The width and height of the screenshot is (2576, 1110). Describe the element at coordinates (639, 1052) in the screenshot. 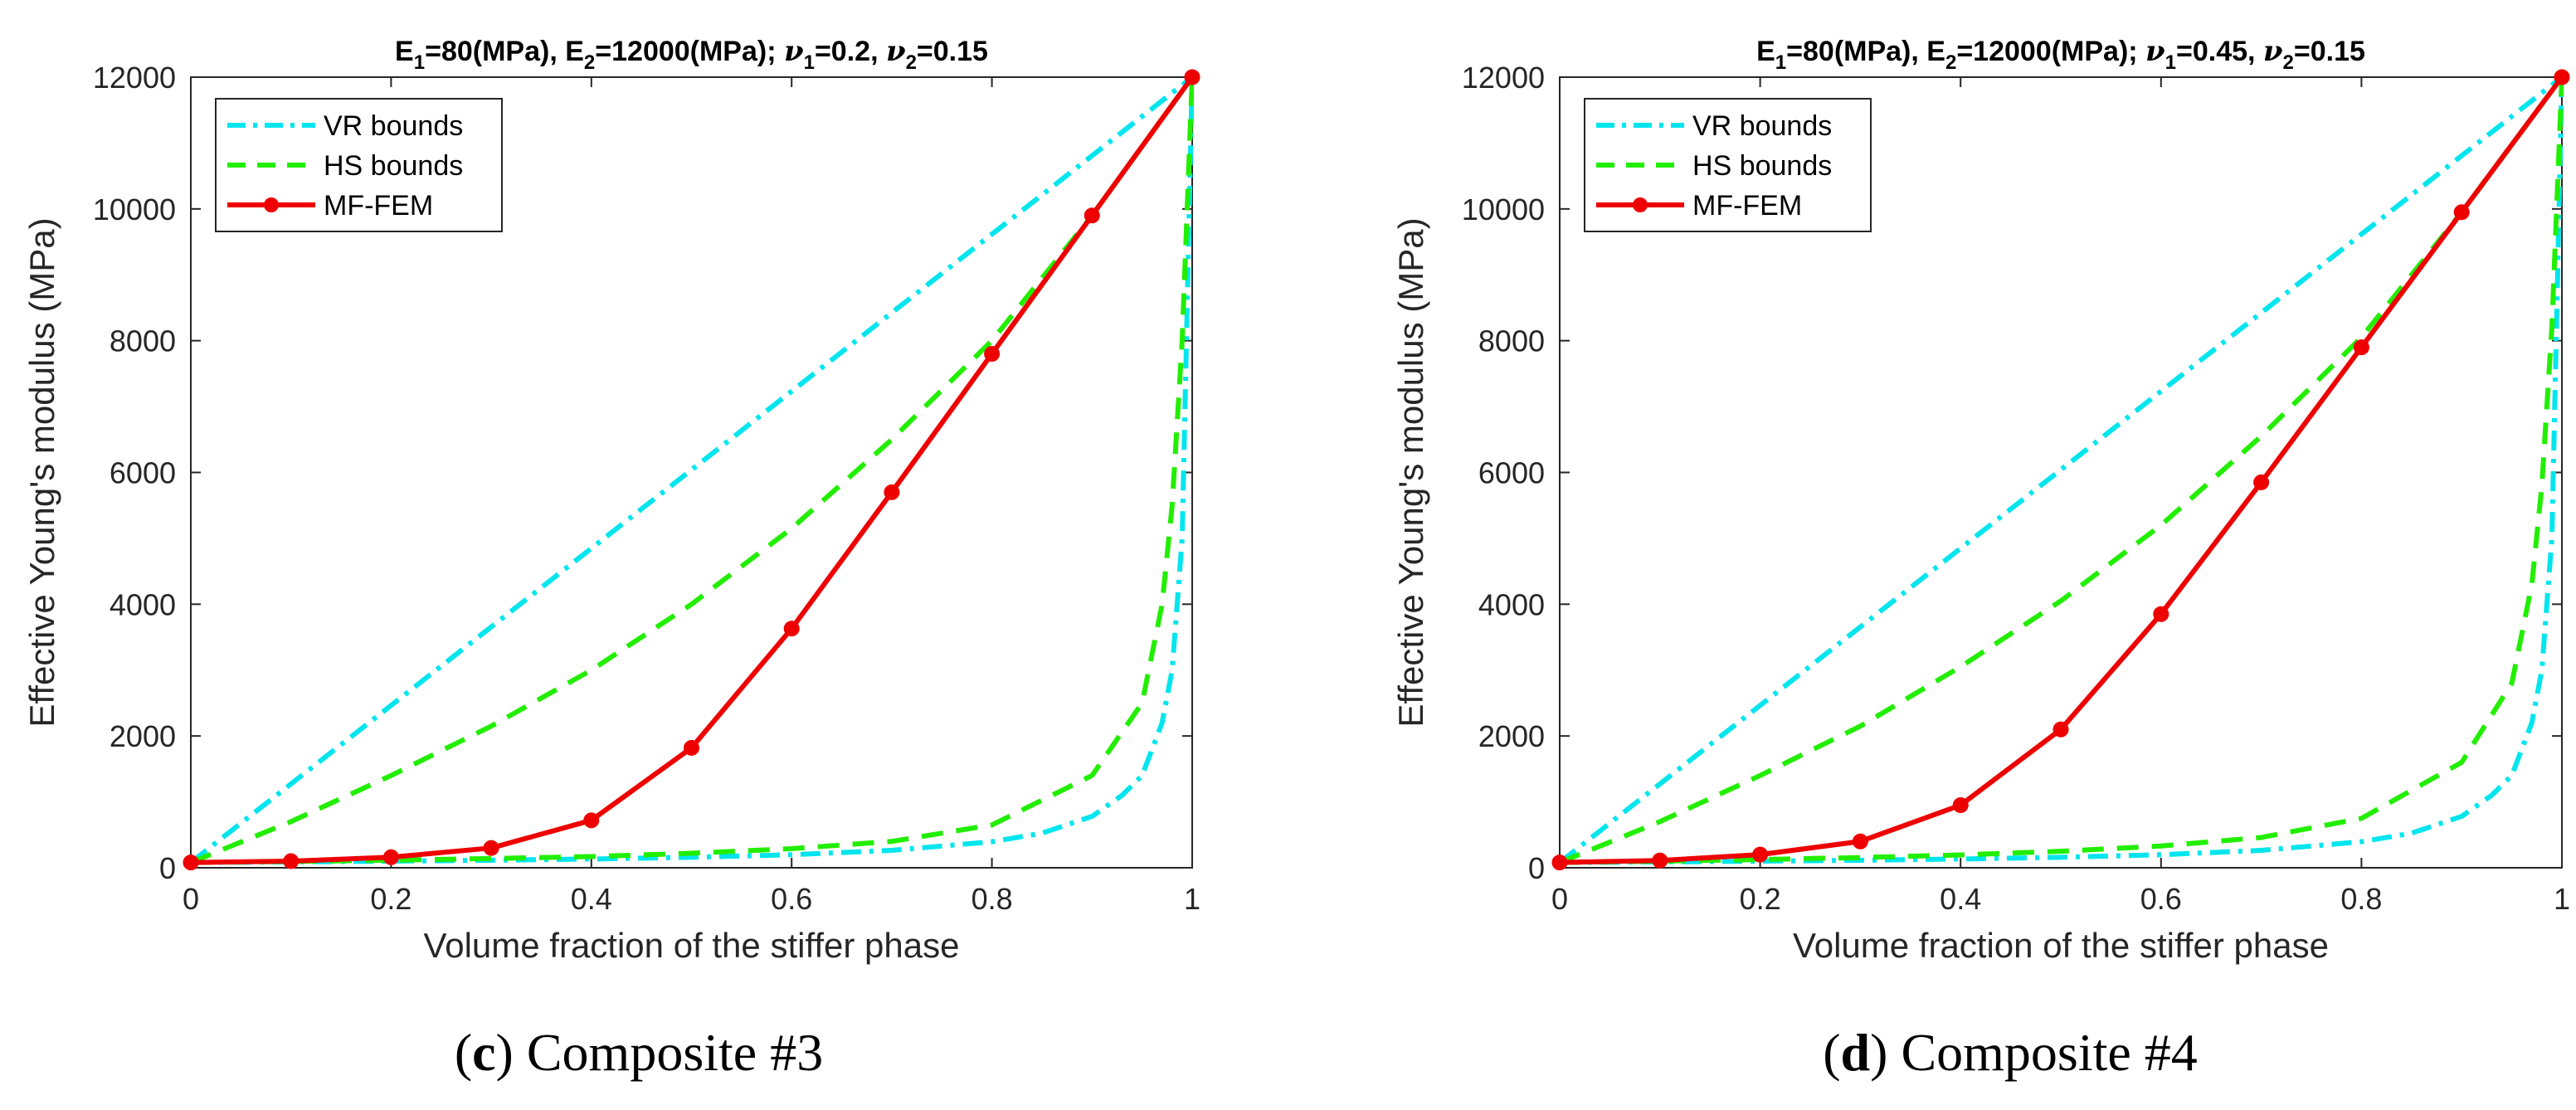

I see `caption-c: (c) Composite #3` at that location.